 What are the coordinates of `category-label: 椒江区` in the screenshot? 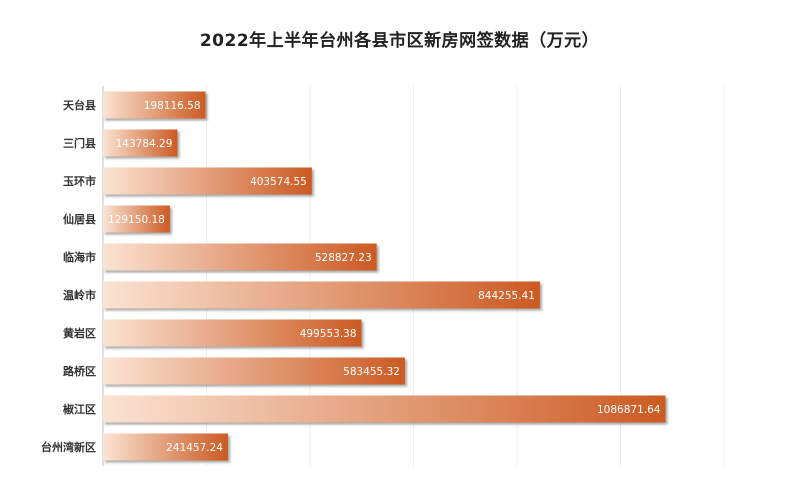 It's located at (79, 409).